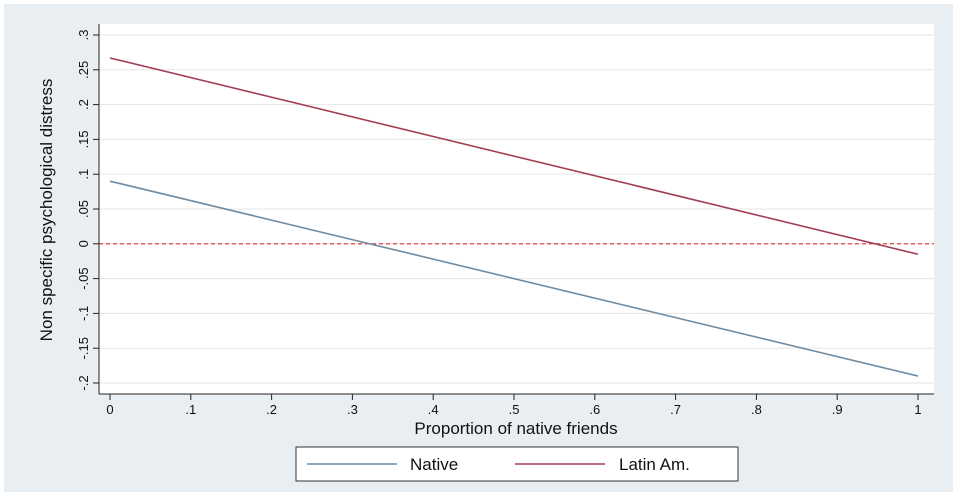 This screenshot has width=957, height=496. What do you see at coordinates (83, 209) in the screenshot?
I see `y-tick-label-5: .05` at bounding box center [83, 209].